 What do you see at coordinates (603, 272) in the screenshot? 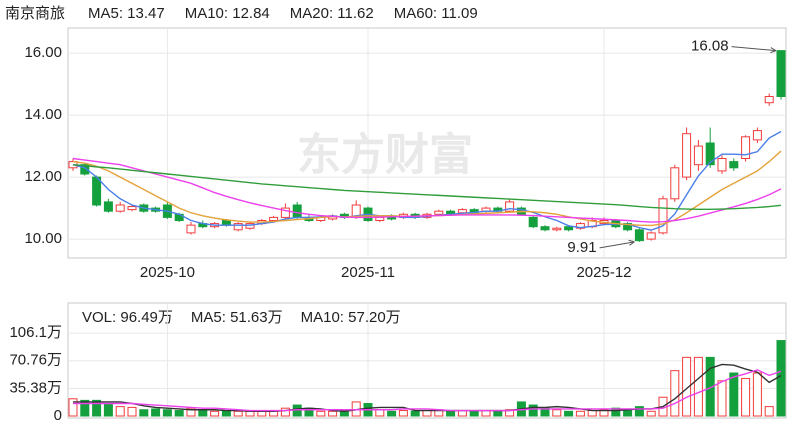
I see `x-tick-label: 2025-12` at bounding box center [603, 272].